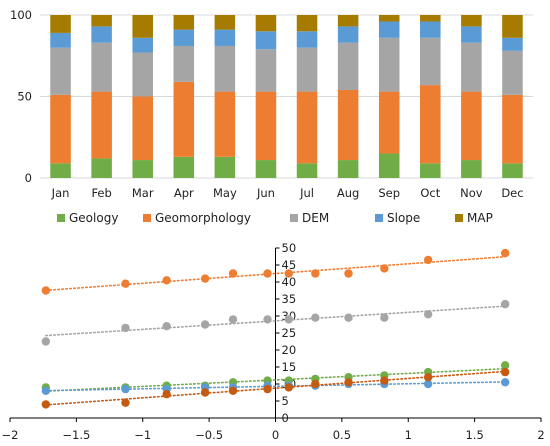  Describe the element at coordinates (225, 193) in the screenshot. I see `bar-x-tick-label: May` at that location.